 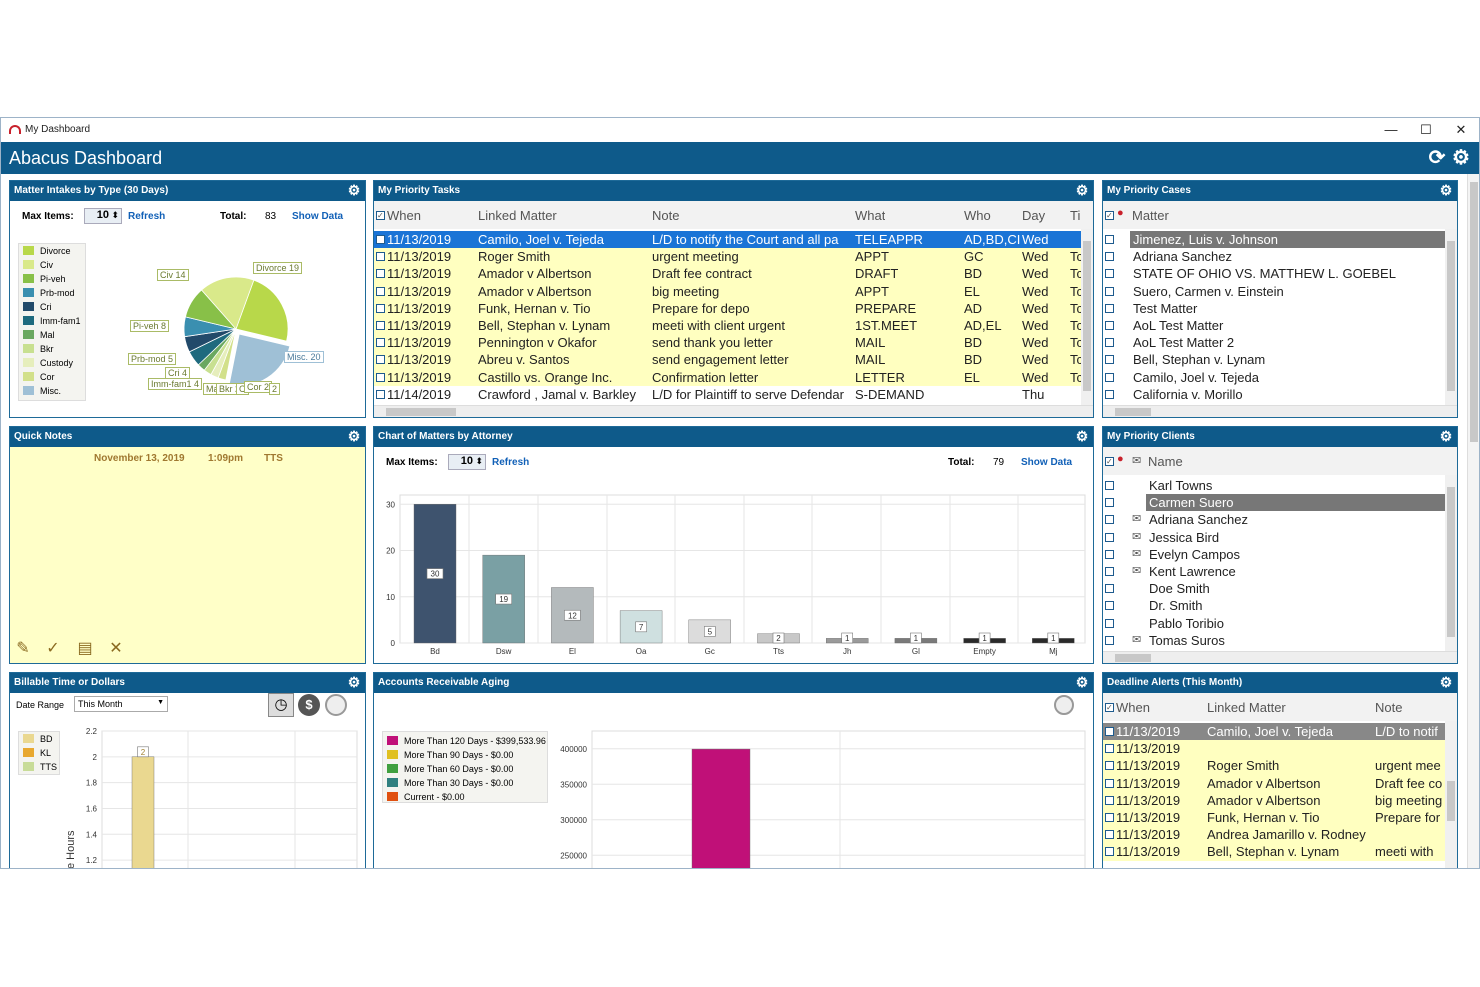 I want to click on clipboard-icon: ▤, so click(x=85, y=648).